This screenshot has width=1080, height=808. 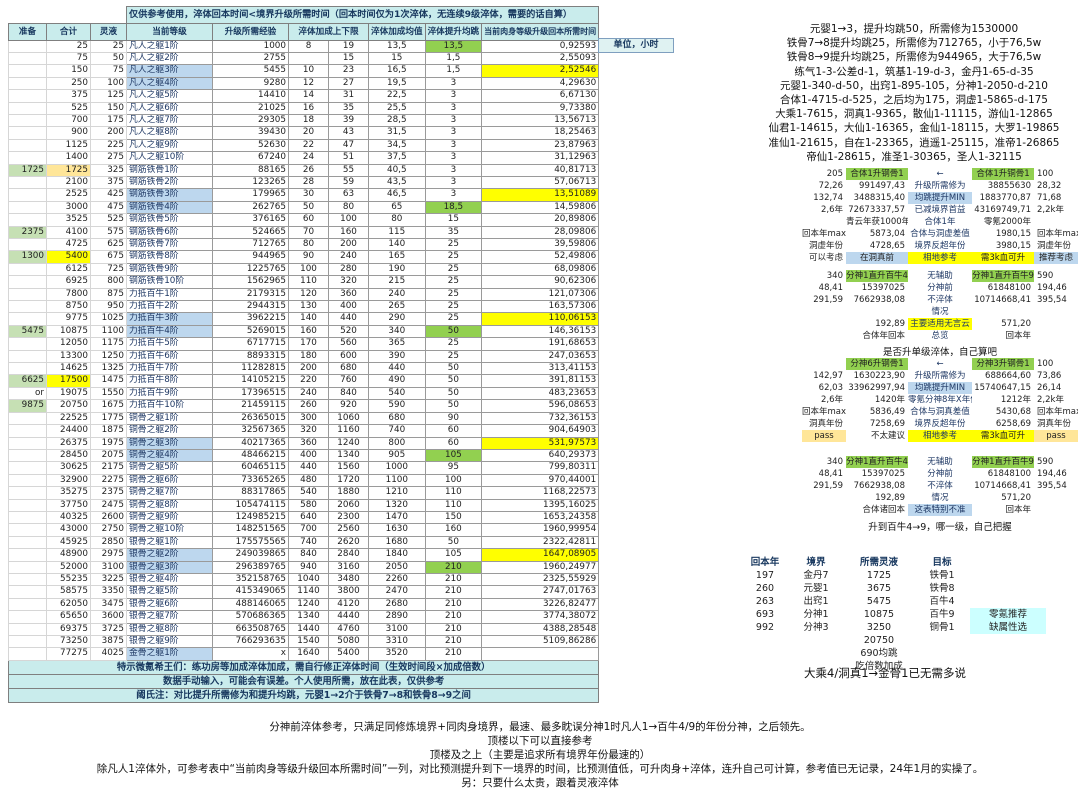 What do you see at coordinates (879, 614) in the screenshot?
I see `target-cell: 10875` at bounding box center [879, 614].